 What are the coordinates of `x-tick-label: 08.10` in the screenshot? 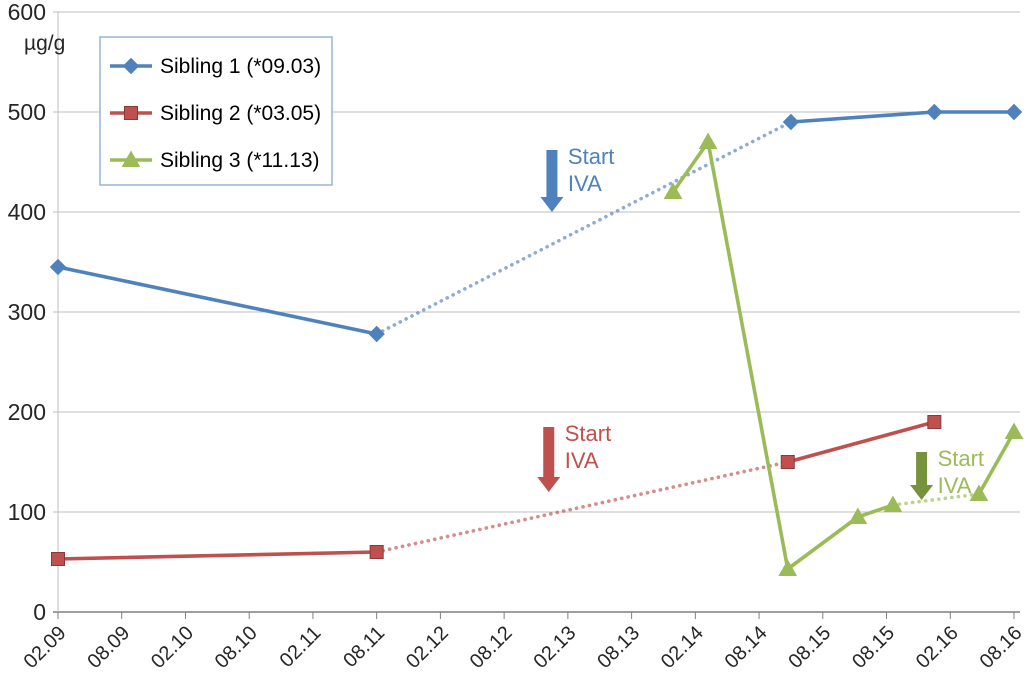 It's located at (236, 647).